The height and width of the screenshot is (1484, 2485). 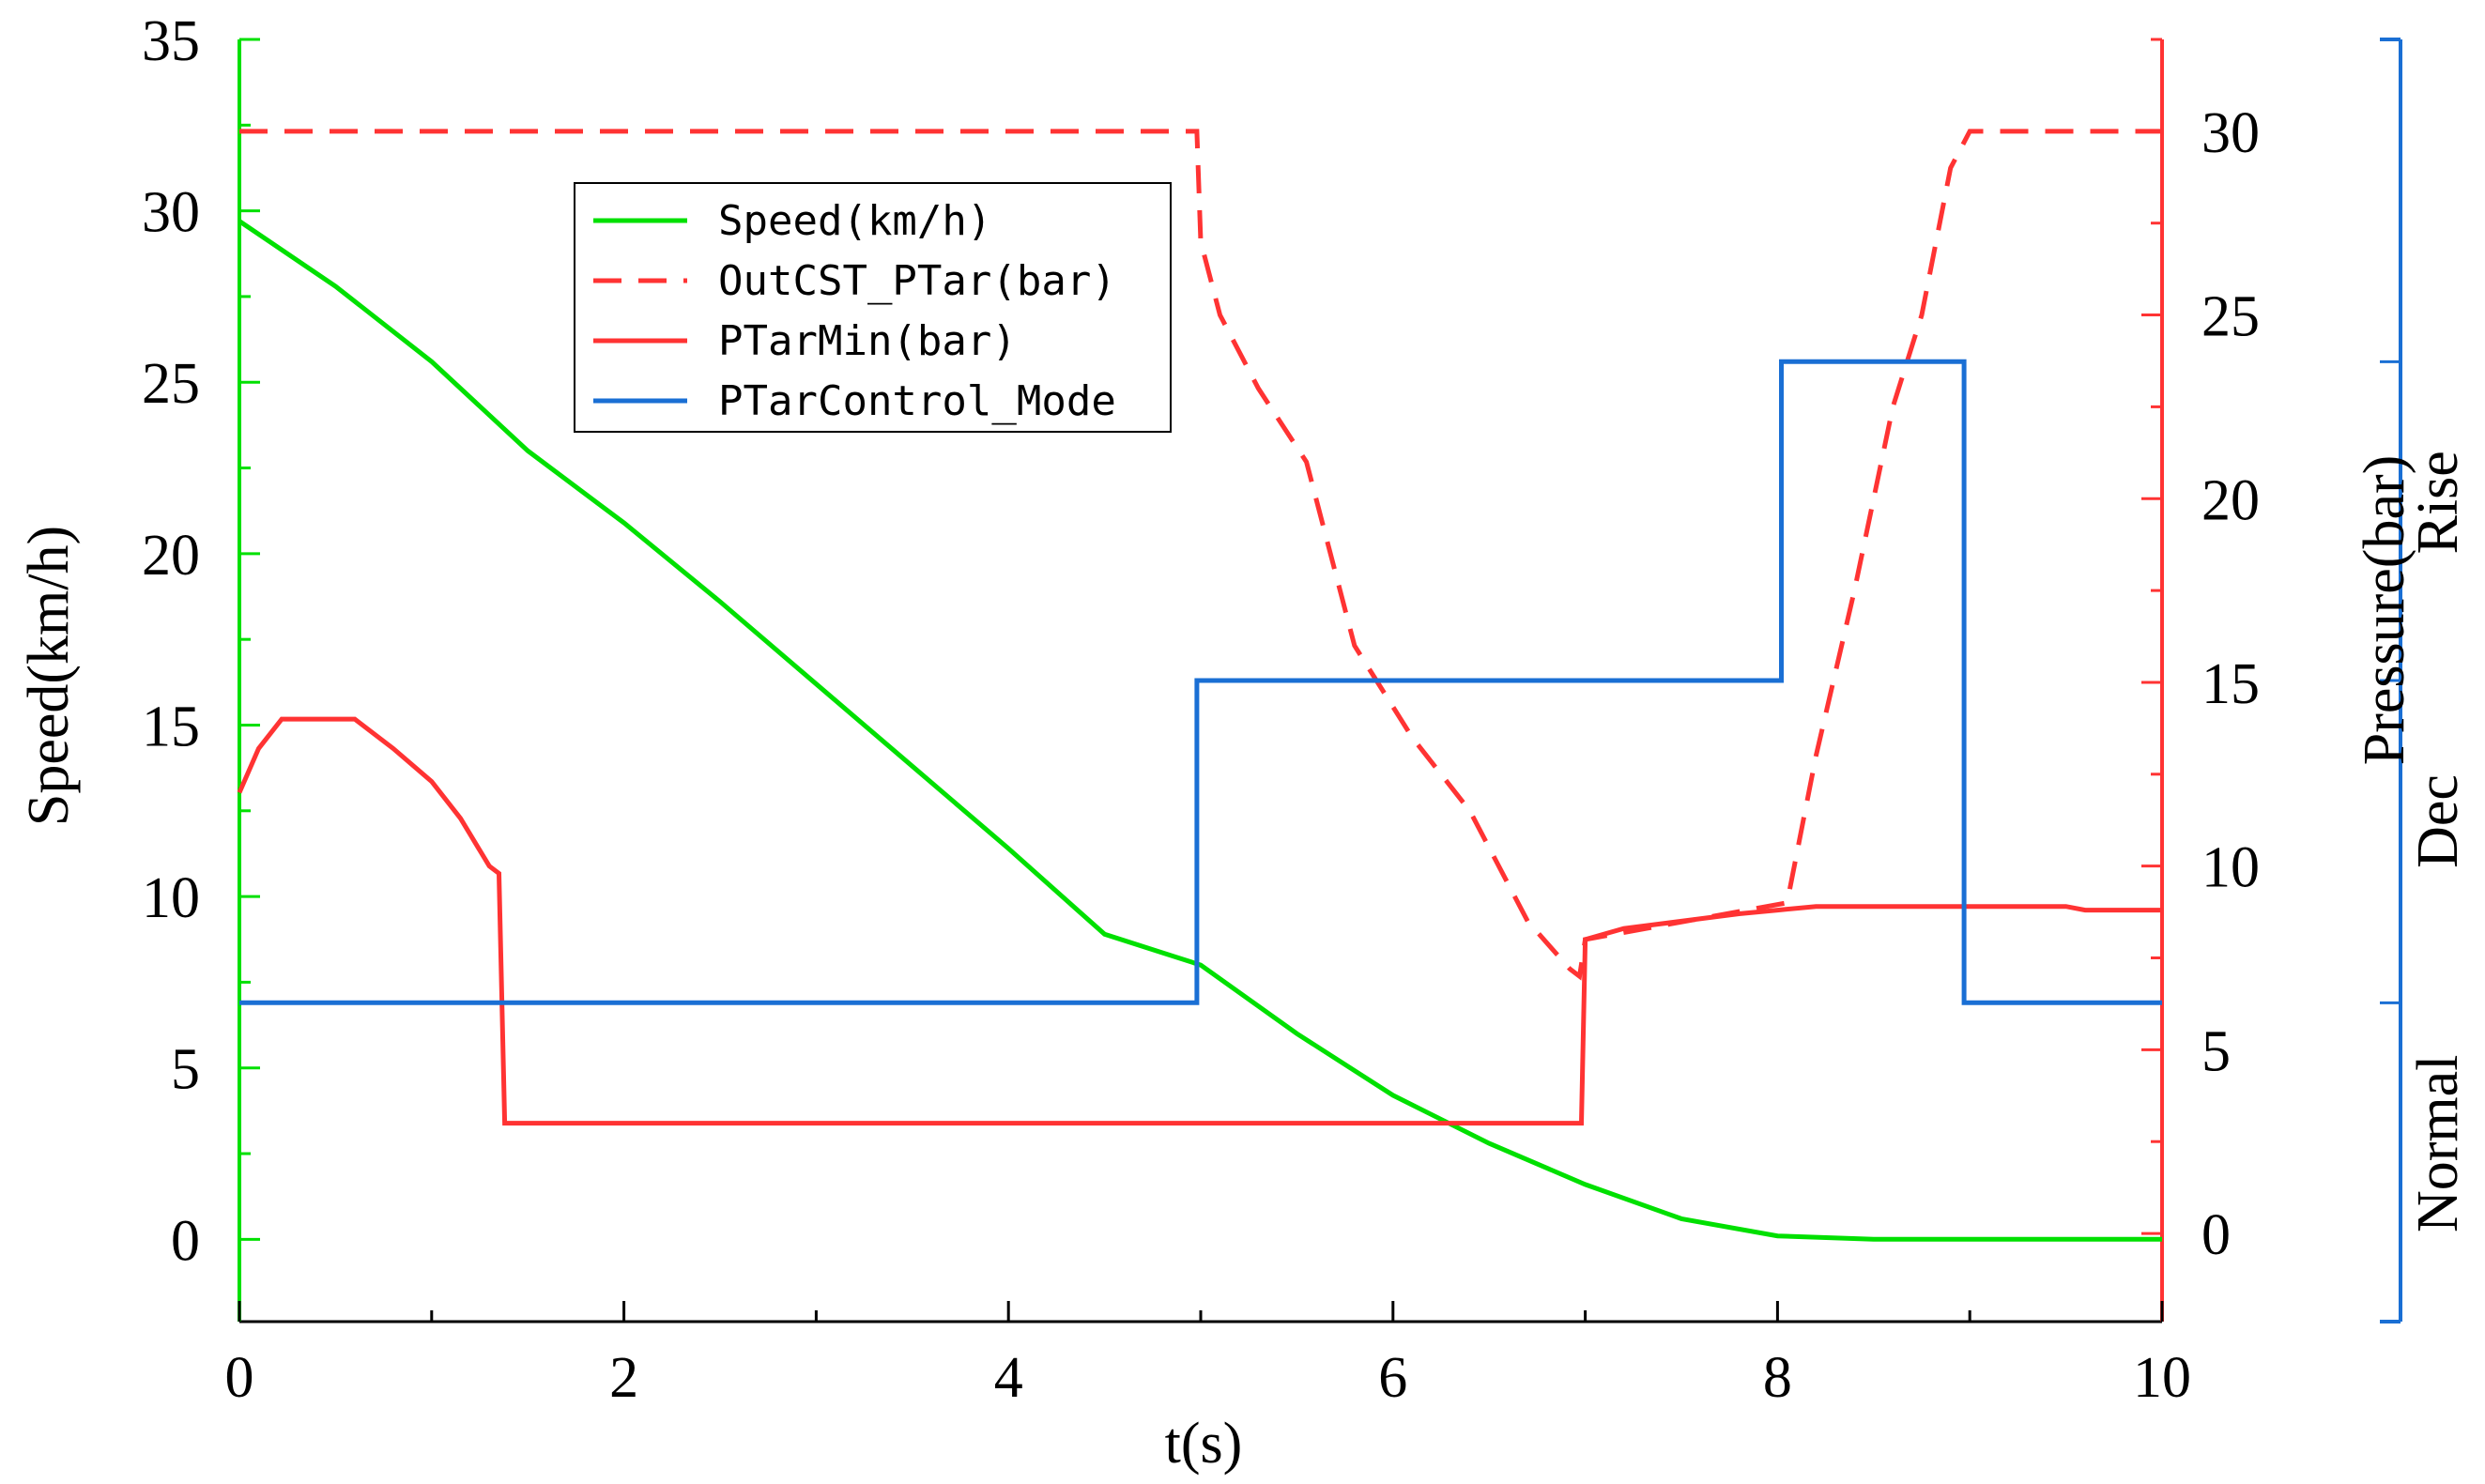 What do you see at coordinates (2231, 133) in the screenshot?
I see `right-tick-label: 30` at bounding box center [2231, 133].